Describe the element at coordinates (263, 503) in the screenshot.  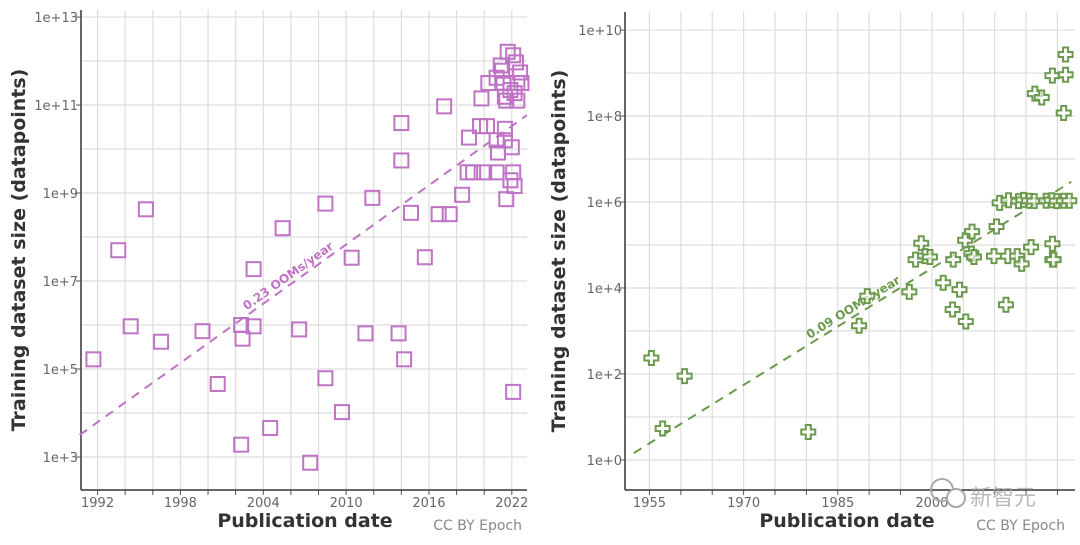
I see `x-tick-label: 2004` at that location.